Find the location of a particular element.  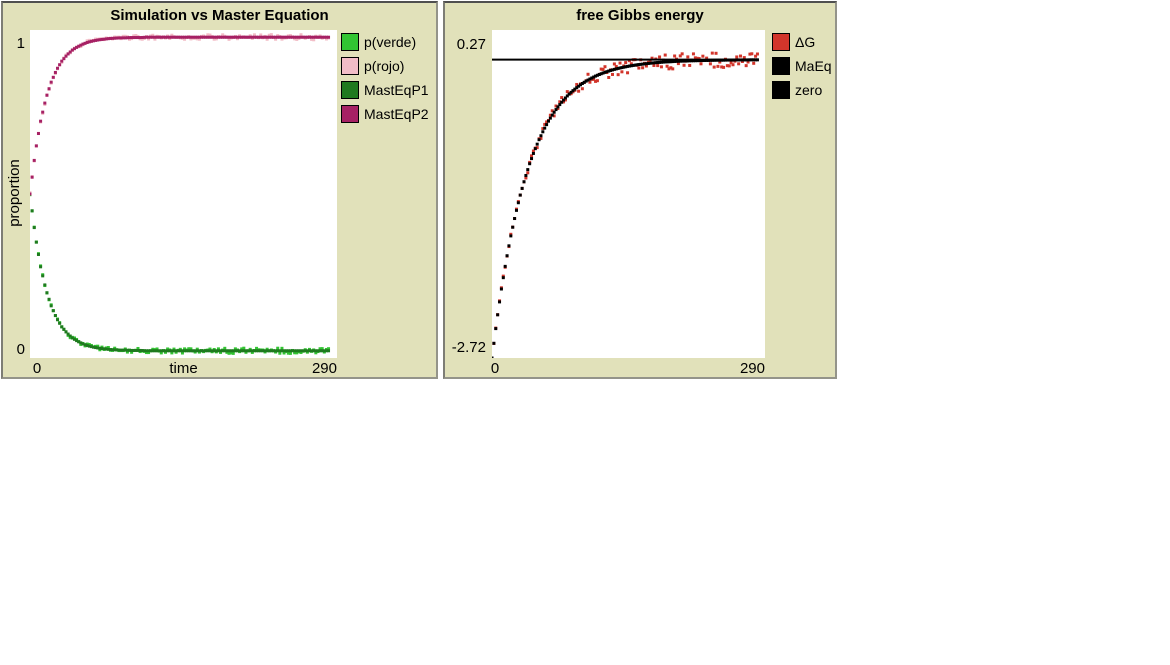

y-axis-min-tick: -2.72 is located at coordinates (468, 347).